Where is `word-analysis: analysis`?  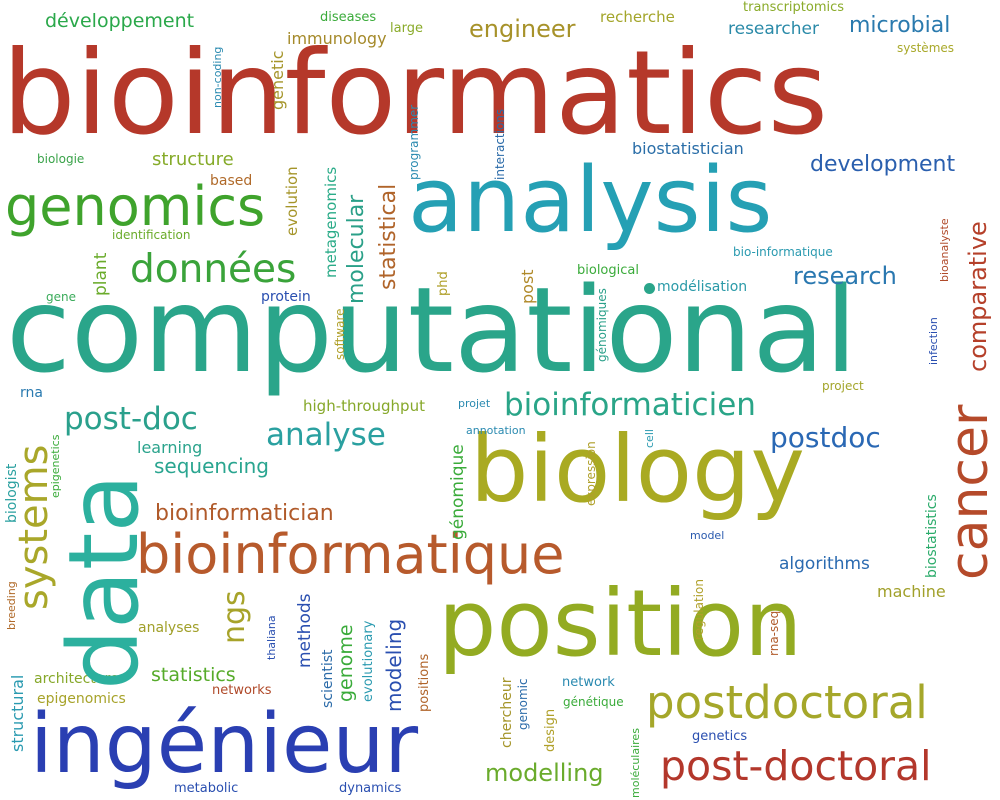 word-analysis: analysis is located at coordinates (590, 200).